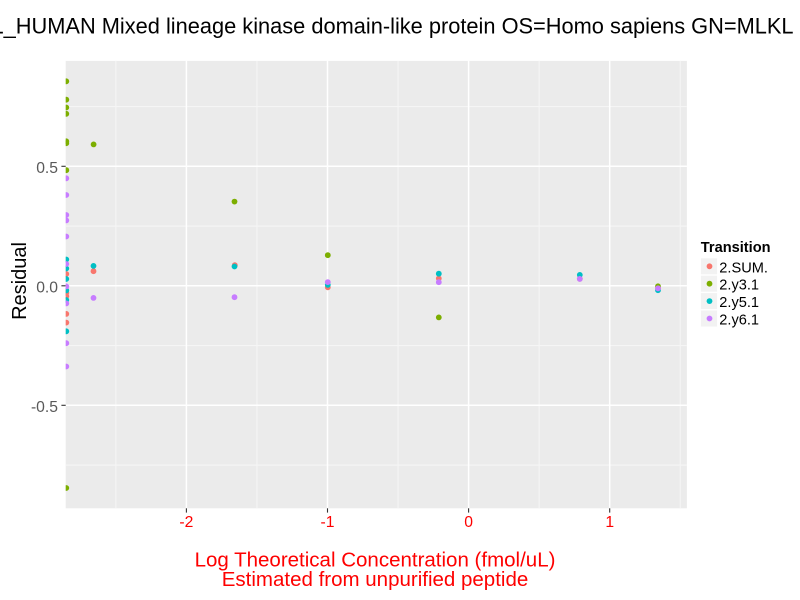 The height and width of the screenshot is (600, 800). Describe the element at coordinates (186, 522) in the screenshot. I see `svg-text: -2` at that location.